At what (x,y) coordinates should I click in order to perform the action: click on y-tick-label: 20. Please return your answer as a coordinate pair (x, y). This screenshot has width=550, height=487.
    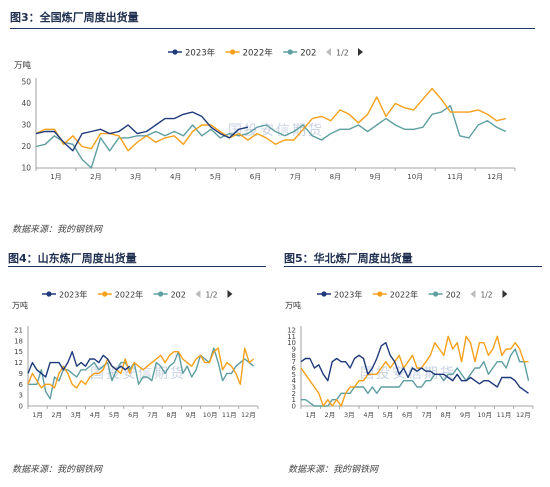
    Looking at the image, I should click on (26, 146).